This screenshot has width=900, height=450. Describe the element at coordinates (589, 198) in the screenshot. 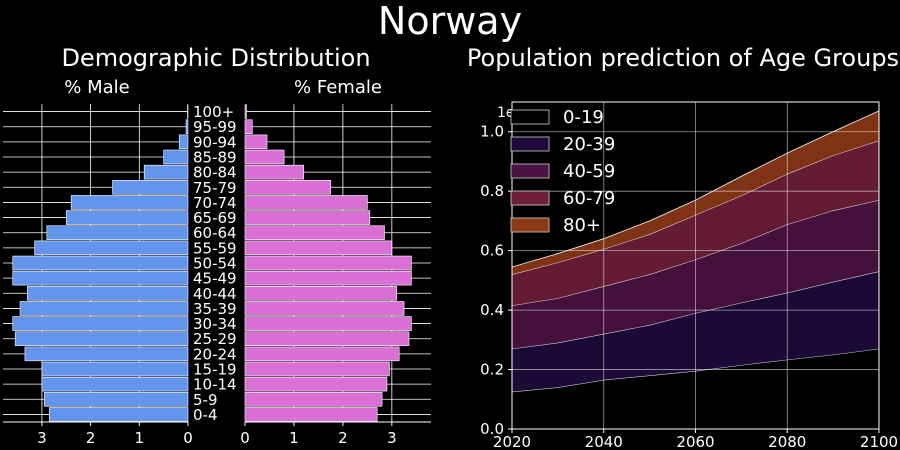

I see `legend-label: 60-79` at that location.